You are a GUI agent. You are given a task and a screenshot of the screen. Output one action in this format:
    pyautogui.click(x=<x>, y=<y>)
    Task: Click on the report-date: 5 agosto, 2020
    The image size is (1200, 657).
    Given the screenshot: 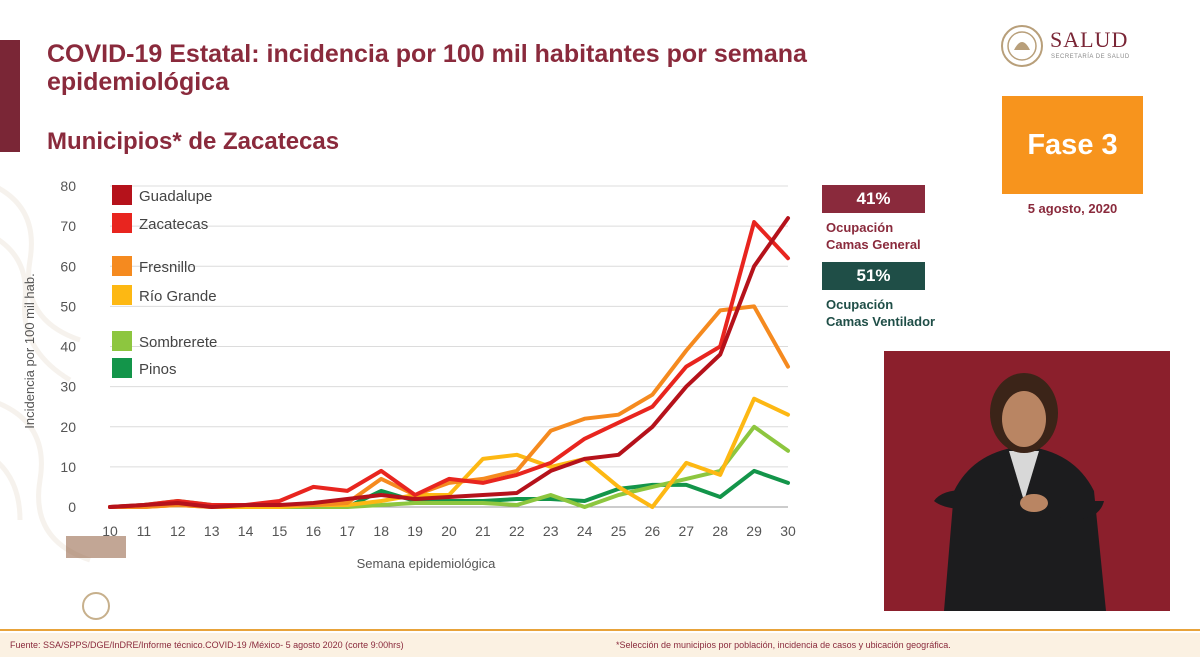 What is the action you would take?
    pyautogui.click(x=1072, y=208)
    